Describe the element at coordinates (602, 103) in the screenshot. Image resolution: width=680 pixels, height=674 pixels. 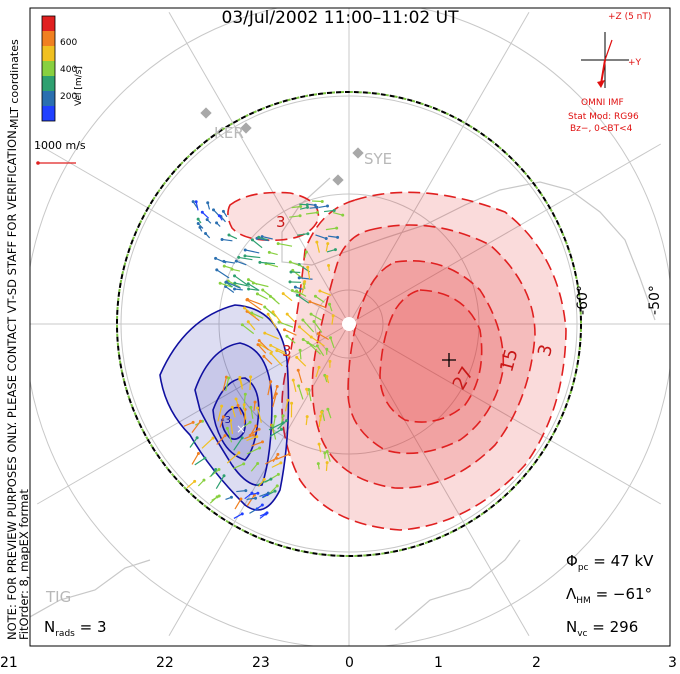
I see `imf-source-label: OMNI IMF` at that location.